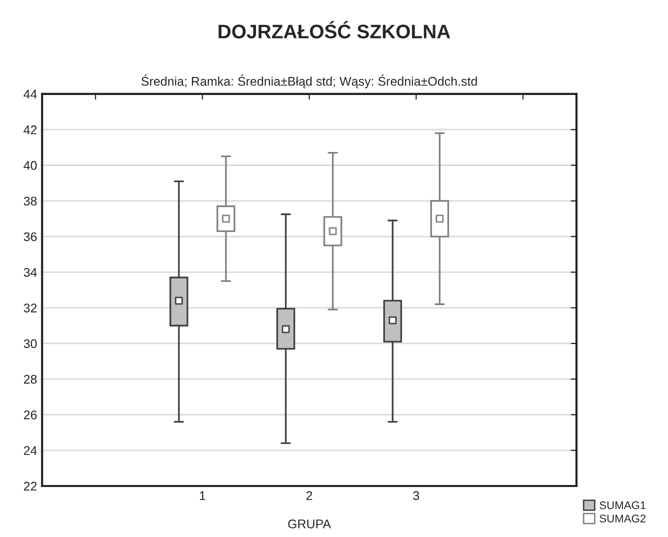  What do you see at coordinates (310, 523) in the screenshot?
I see `x-axis-title: GRUPA` at bounding box center [310, 523].